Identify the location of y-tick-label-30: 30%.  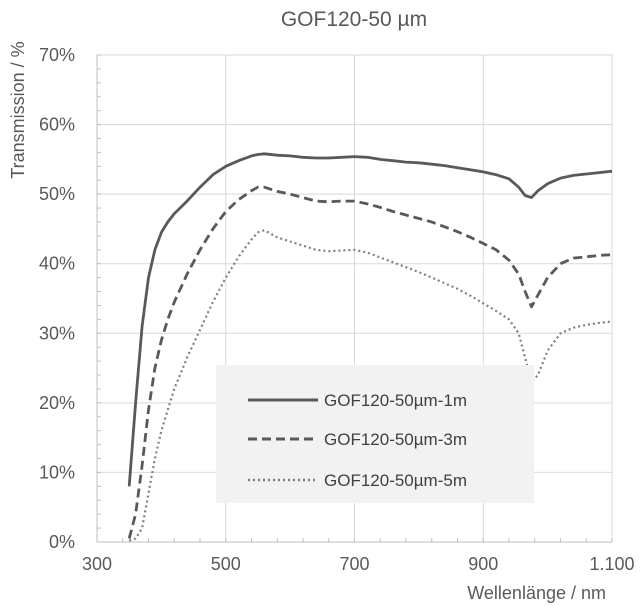
(57, 333).